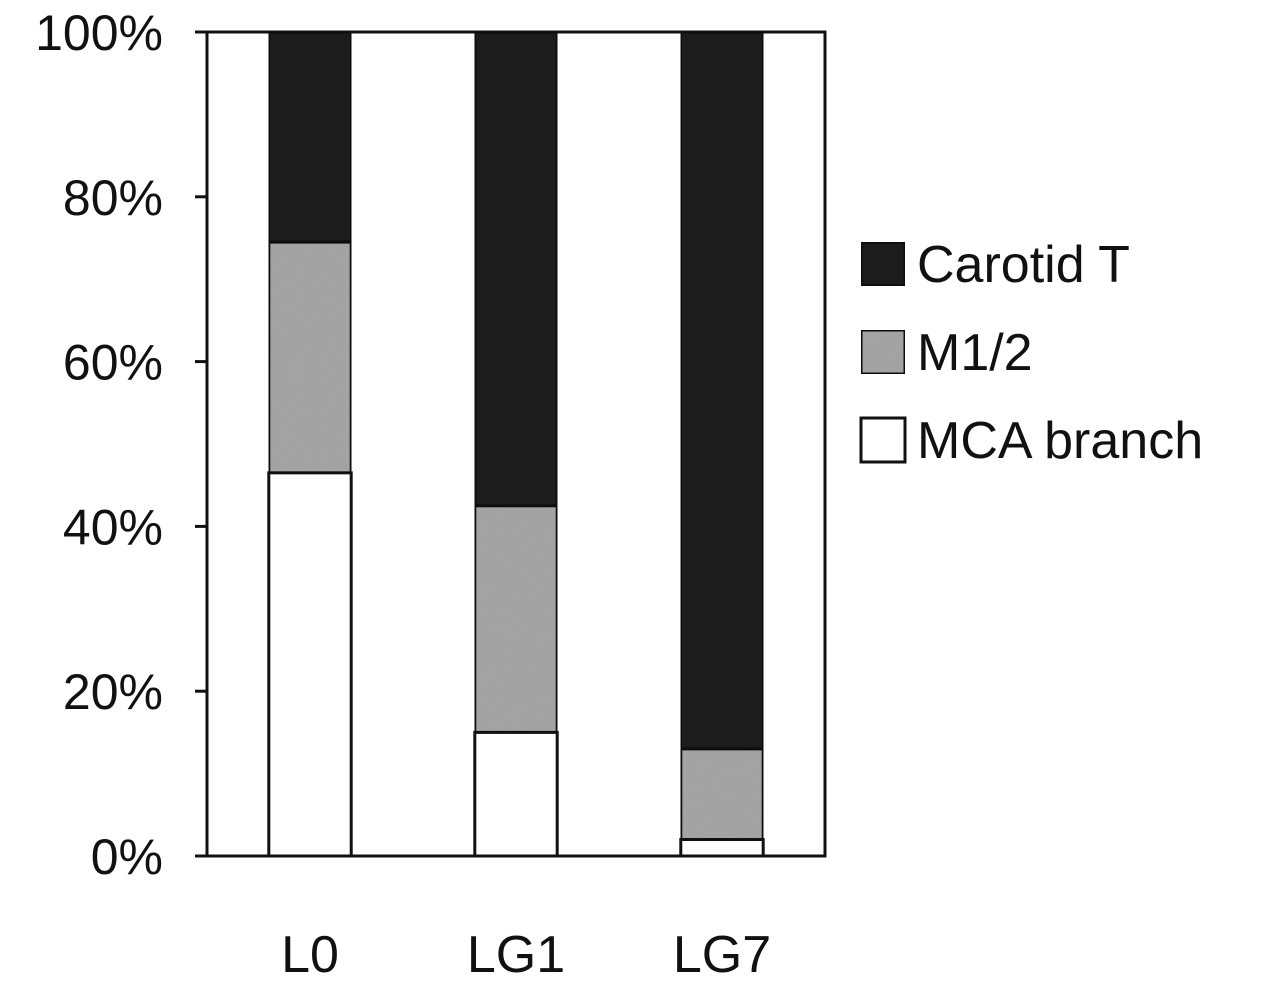  What do you see at coordinates (722, 390) in the screenshot?
I see `bar-segment-lg7-carotid-t` at bounding box center [722, 390].